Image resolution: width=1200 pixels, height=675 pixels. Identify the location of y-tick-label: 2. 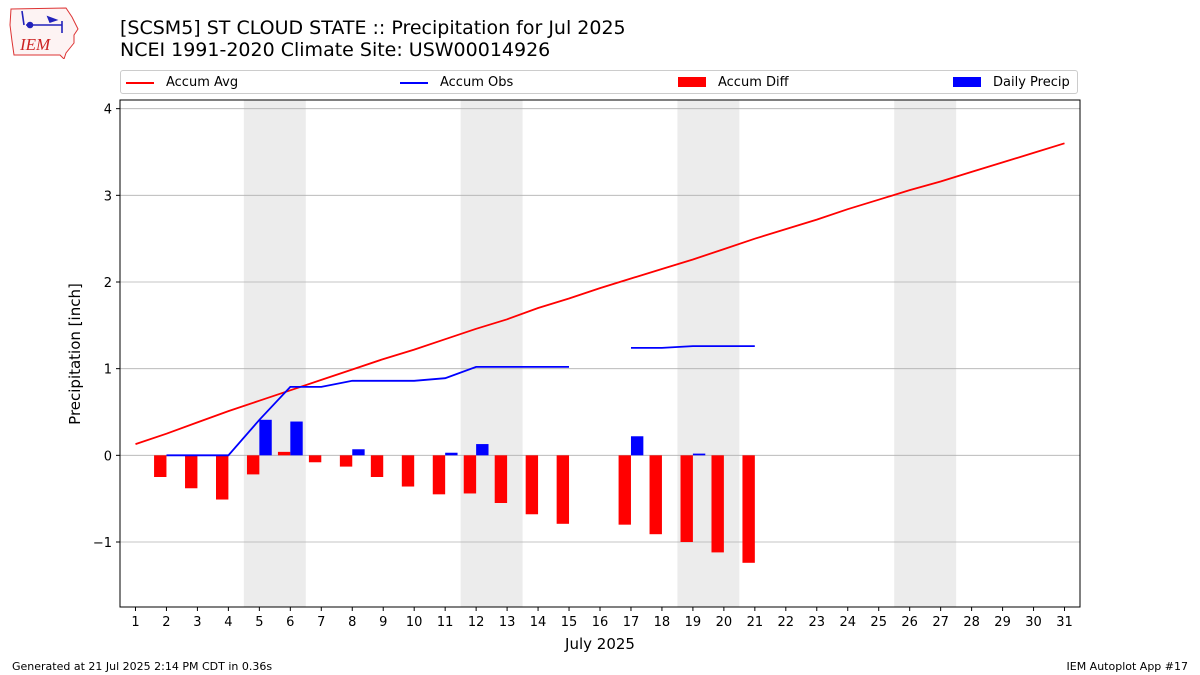
(108, 283).